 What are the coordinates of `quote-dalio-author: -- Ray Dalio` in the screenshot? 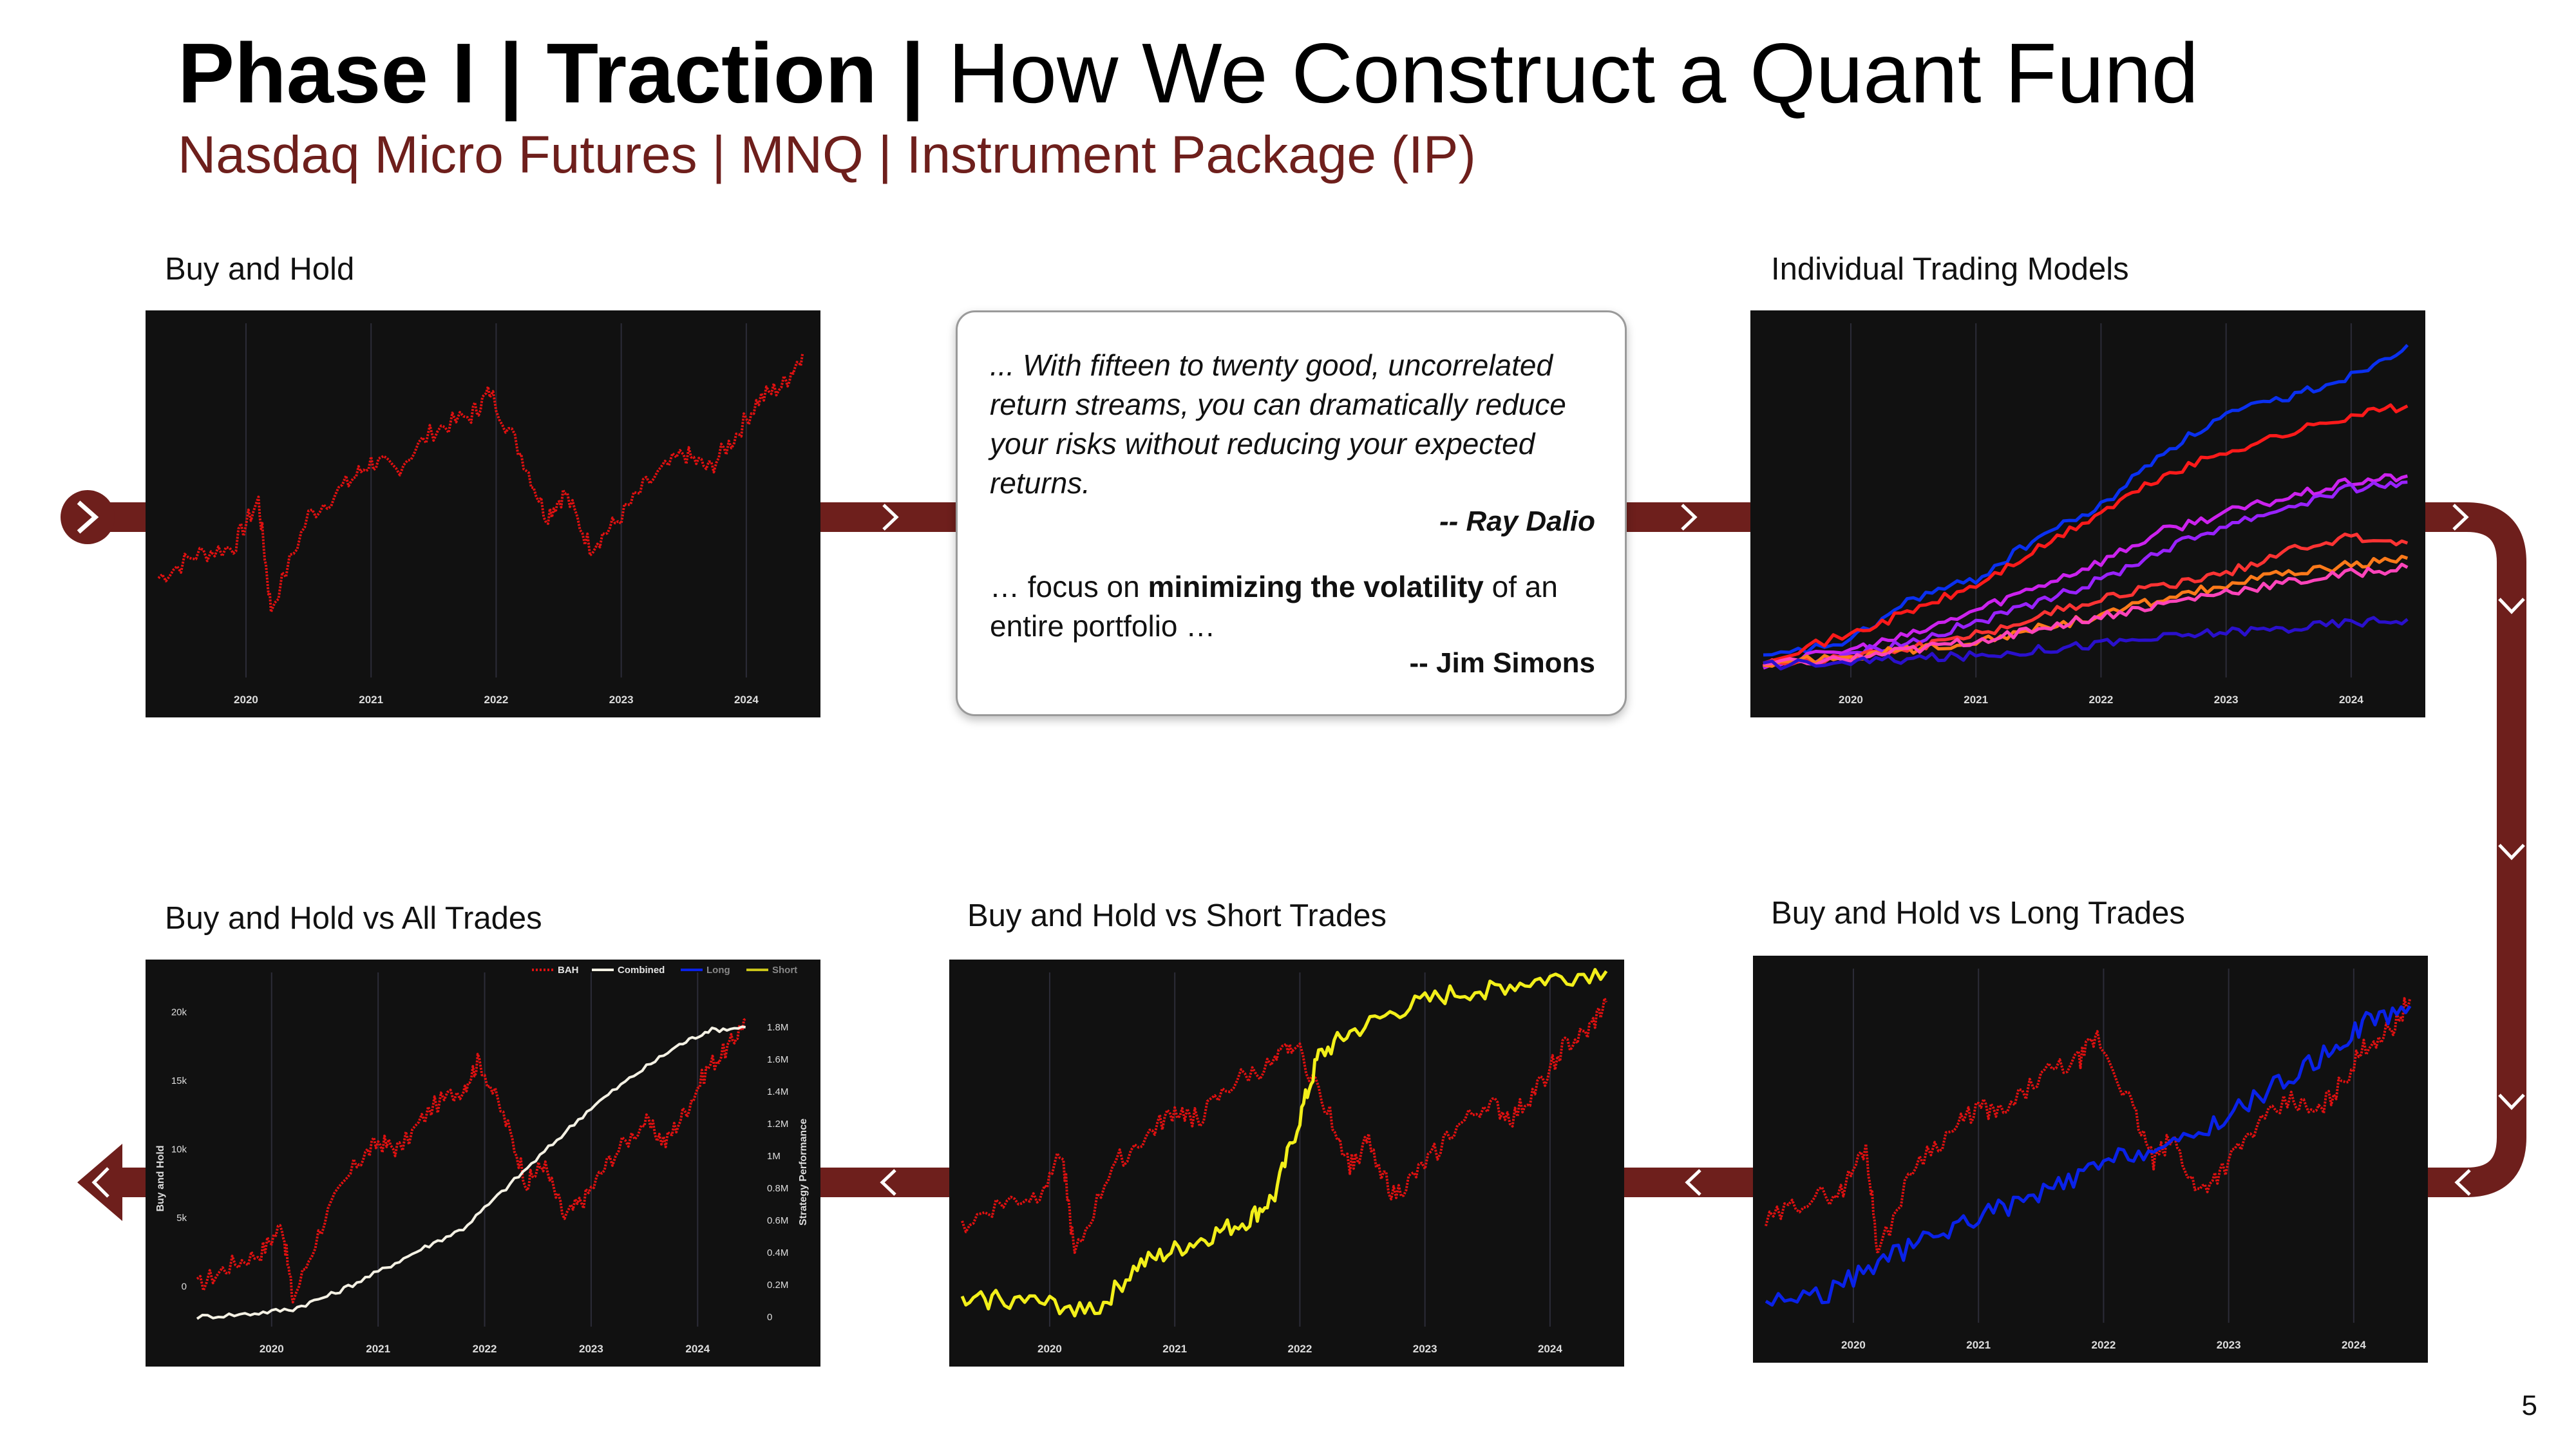 It's located at (1517, 522).